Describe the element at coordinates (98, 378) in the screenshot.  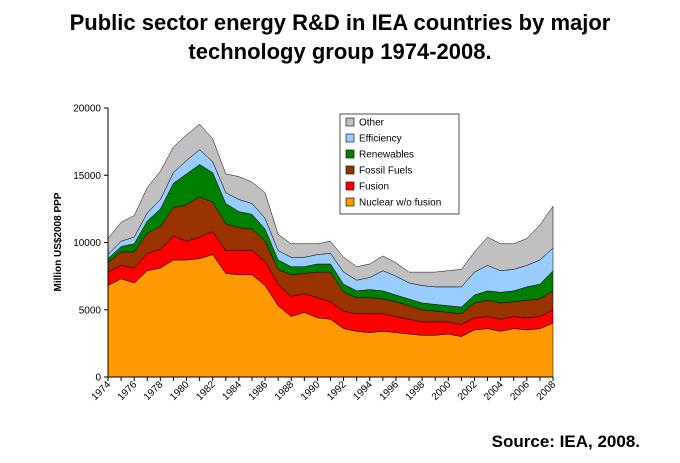
I see `y-tick-label: 0` at that location.